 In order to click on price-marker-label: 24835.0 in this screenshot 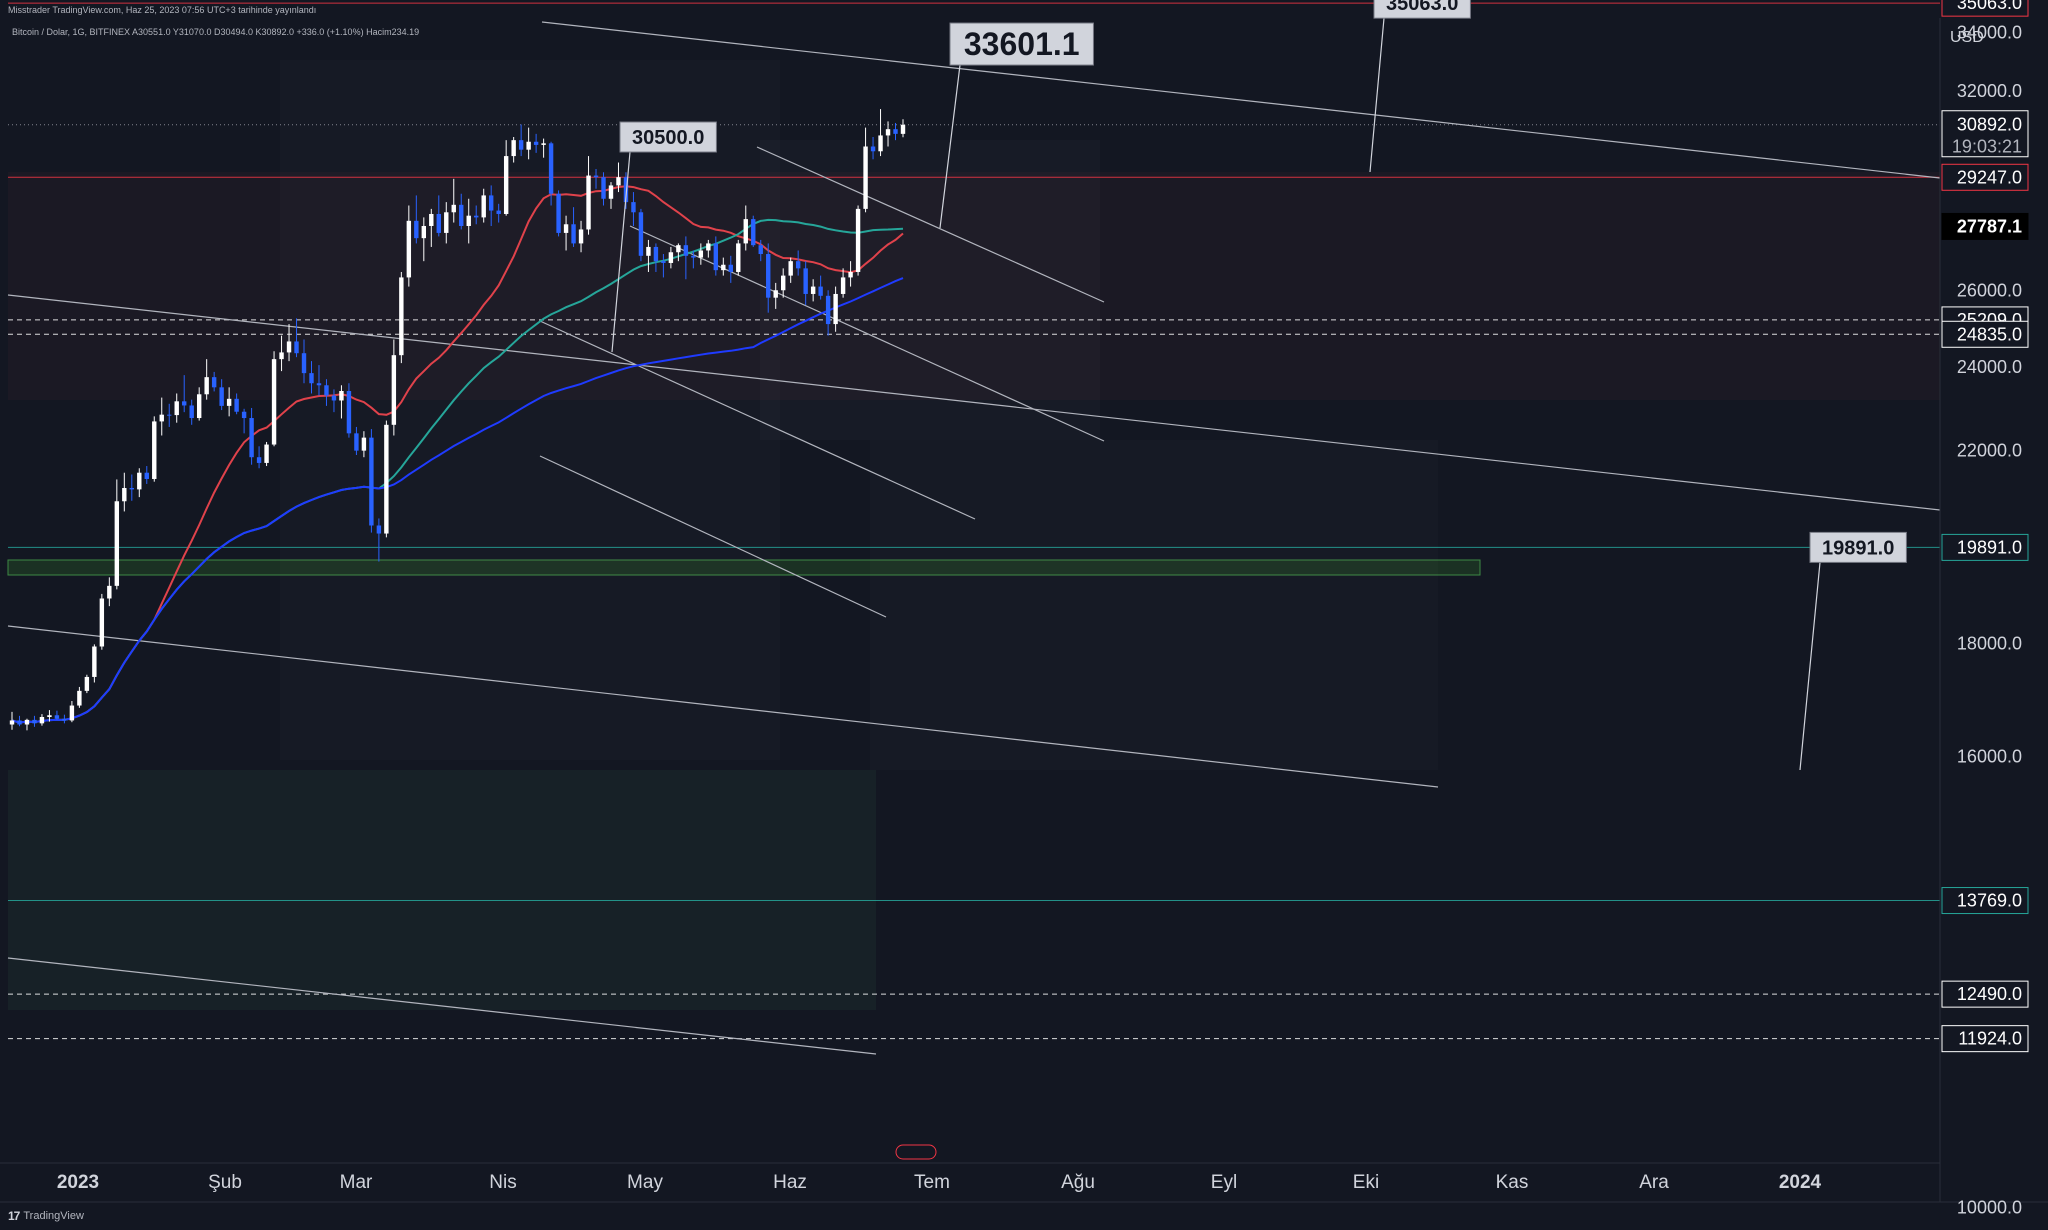, I will do `click(1989, 334)`.